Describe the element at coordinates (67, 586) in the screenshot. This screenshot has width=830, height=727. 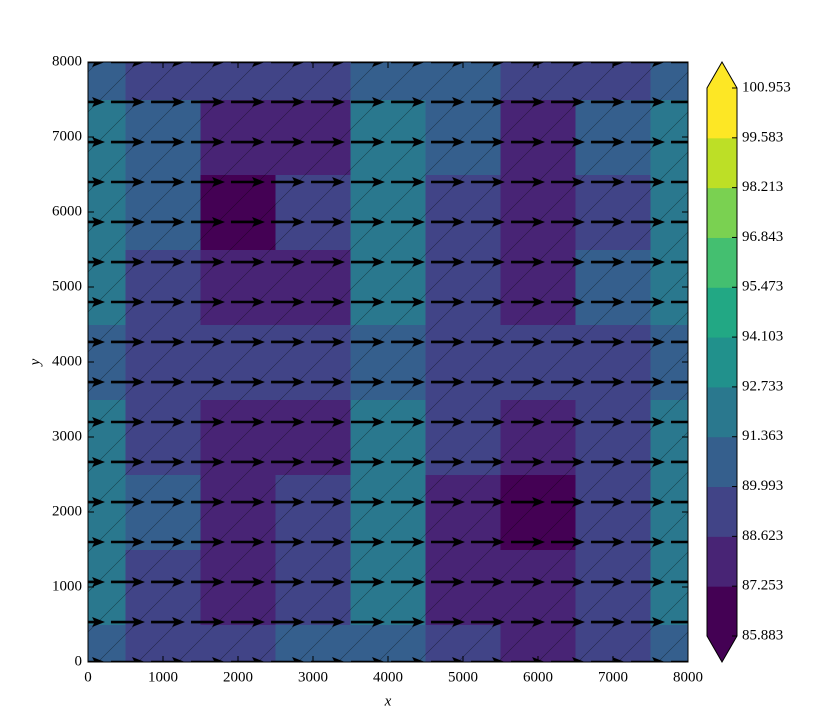
I see `y-tick-label: 1000` at that location.